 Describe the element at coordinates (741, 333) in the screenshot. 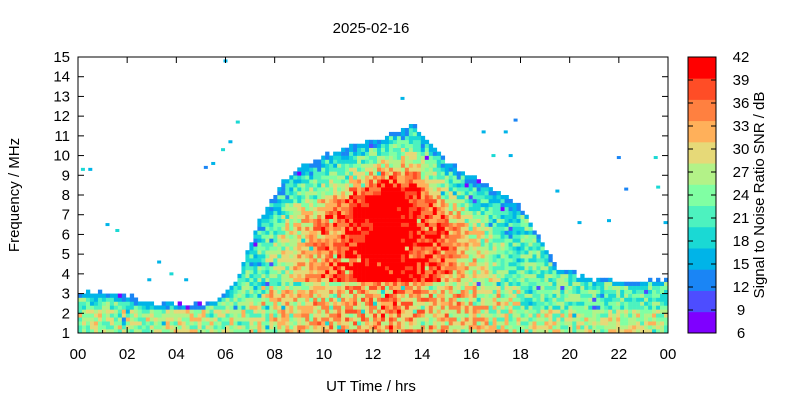

I see `colorbar-tick-label: 6` at that location.